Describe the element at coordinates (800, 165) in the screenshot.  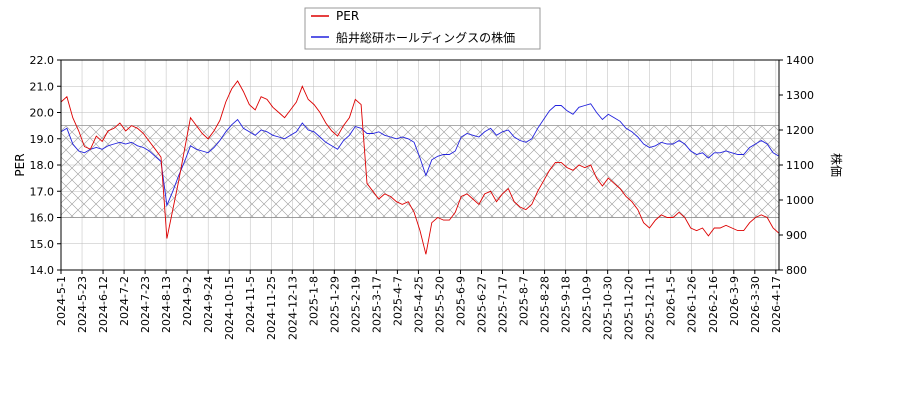
I see `y-right-tick-label: 1100` at that location.